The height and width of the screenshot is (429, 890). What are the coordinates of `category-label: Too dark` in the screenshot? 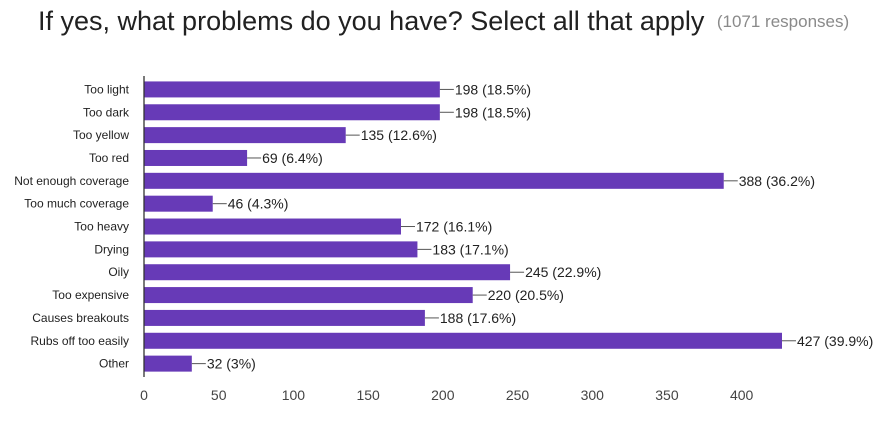 It's located at (106, 112).